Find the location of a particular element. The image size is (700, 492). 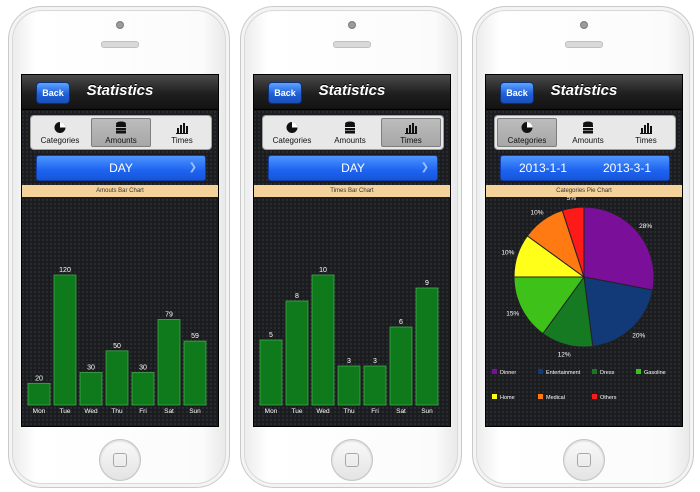

bar-value-label: 79 is located at coordinates (169, 314).